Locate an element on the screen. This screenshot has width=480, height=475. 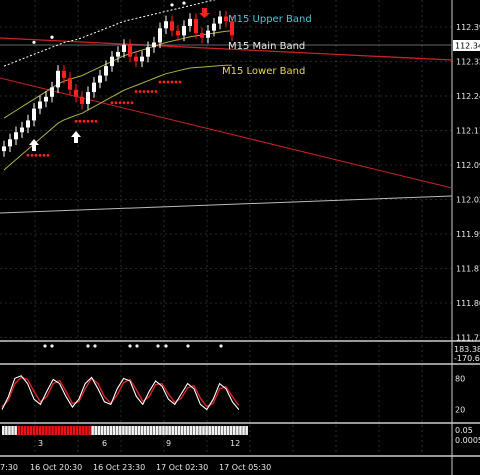
bottom-panel-number: 12 is located at coordinates (235, 443).